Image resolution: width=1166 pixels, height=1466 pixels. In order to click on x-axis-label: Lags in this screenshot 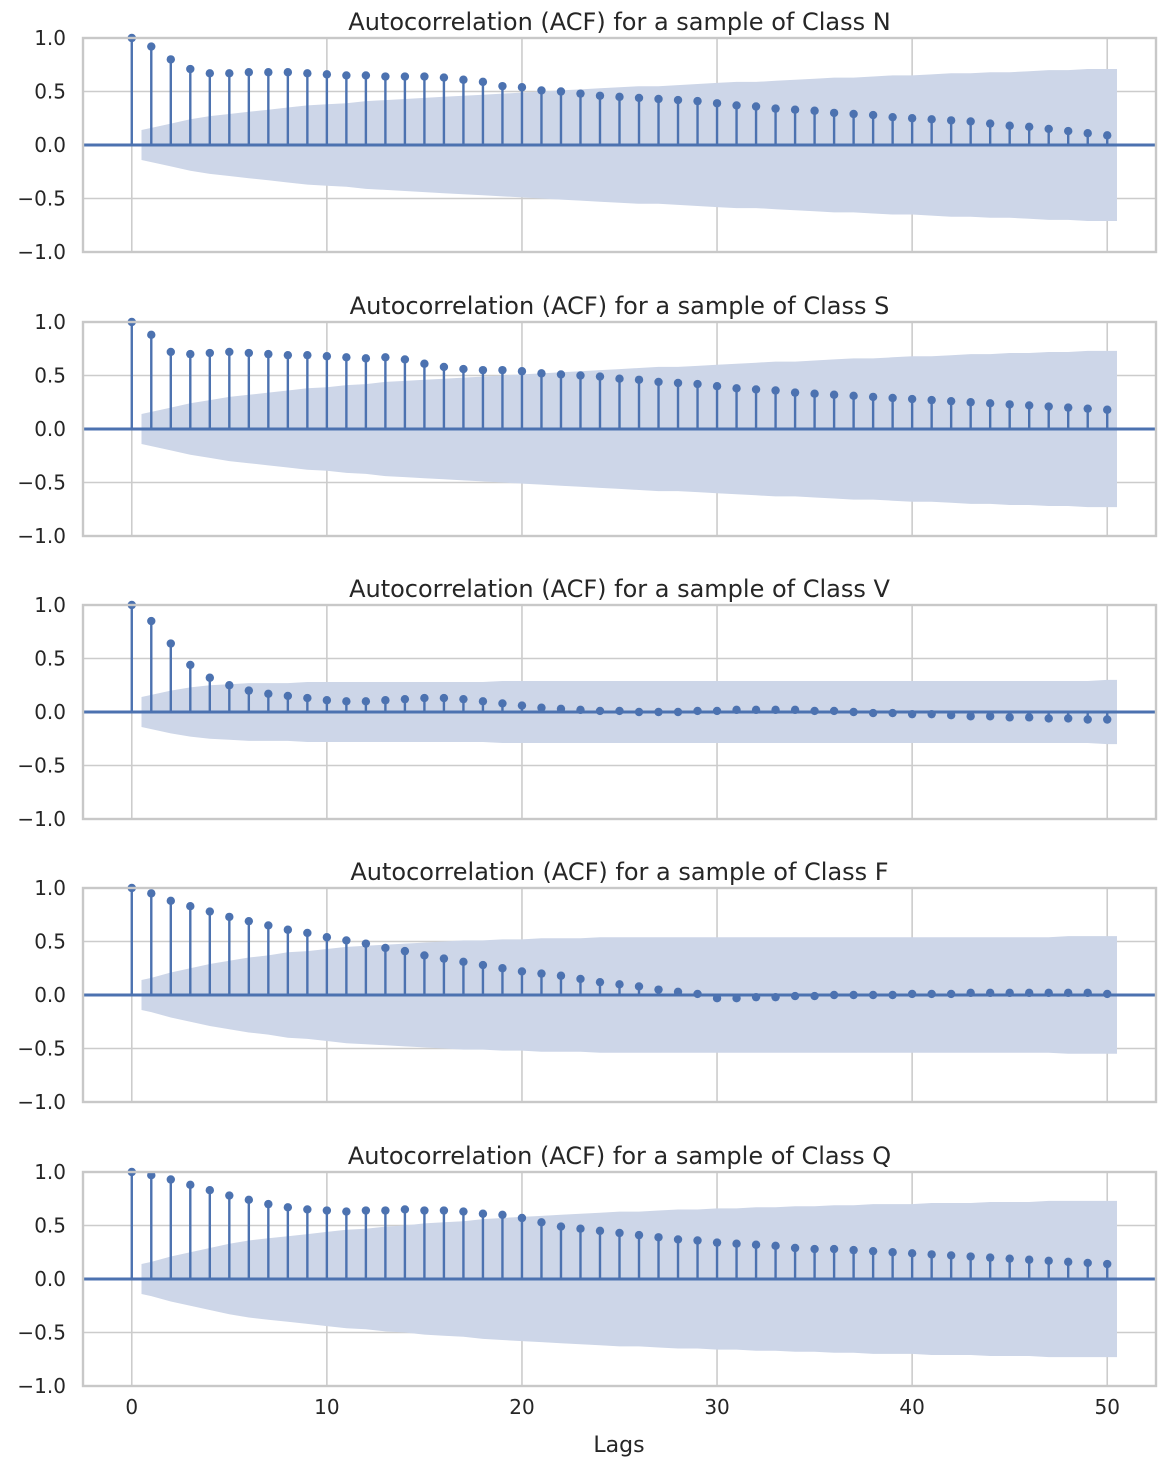, I will do `click(618, 1445)`.